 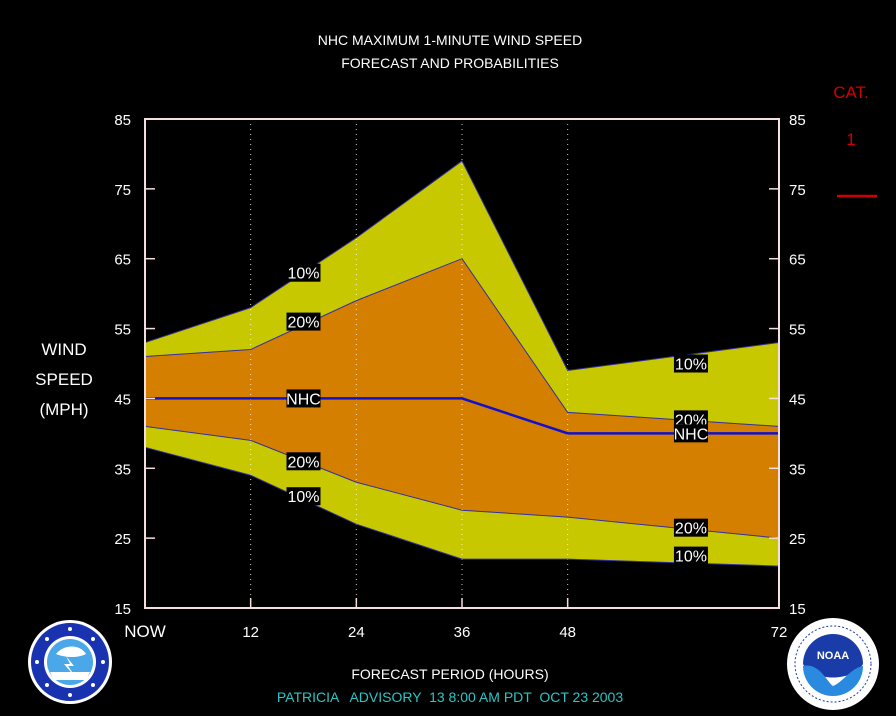 I want to click on y-tick-label-right: 15, so click(x=797, y=609).